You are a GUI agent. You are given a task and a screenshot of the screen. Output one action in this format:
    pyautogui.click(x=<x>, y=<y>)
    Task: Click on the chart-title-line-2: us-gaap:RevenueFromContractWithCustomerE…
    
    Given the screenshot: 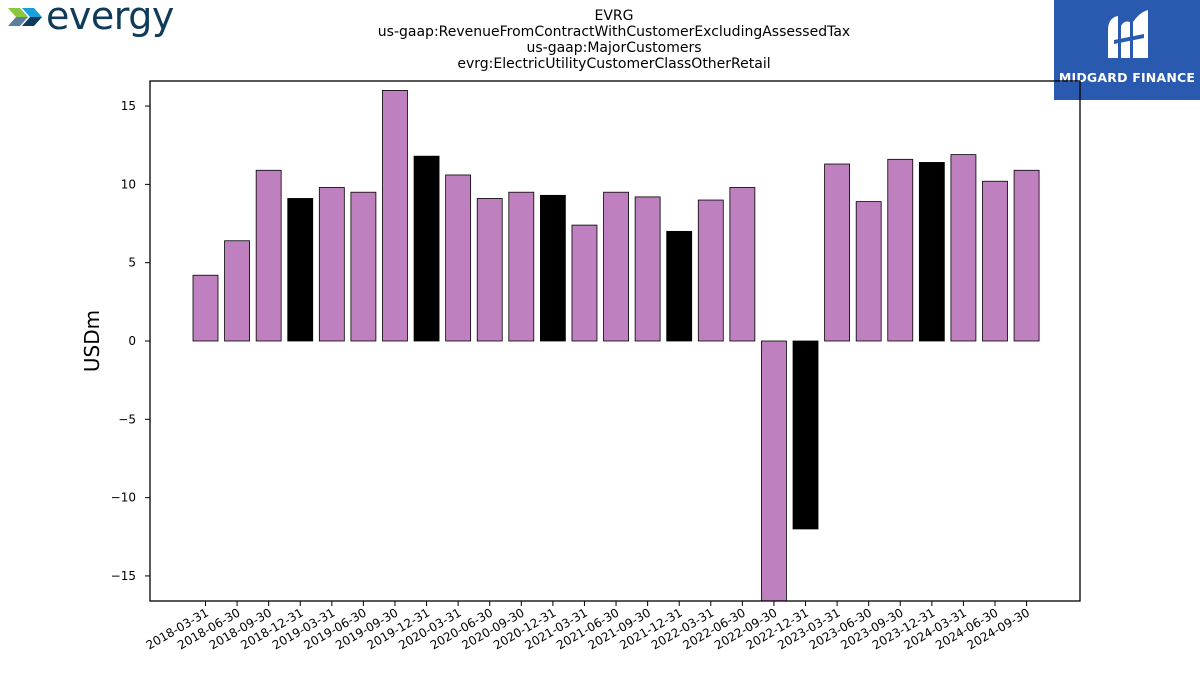 What is the action you would take?
    pyautogui.click(x=614, y=32)
    